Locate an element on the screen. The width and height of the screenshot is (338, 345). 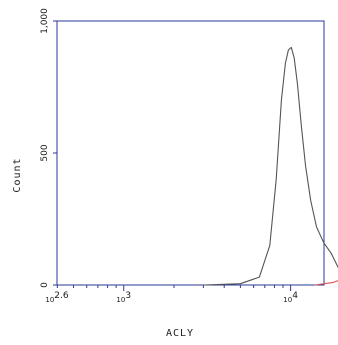
y-axis-title: Count is located at coordinates (17, 174).